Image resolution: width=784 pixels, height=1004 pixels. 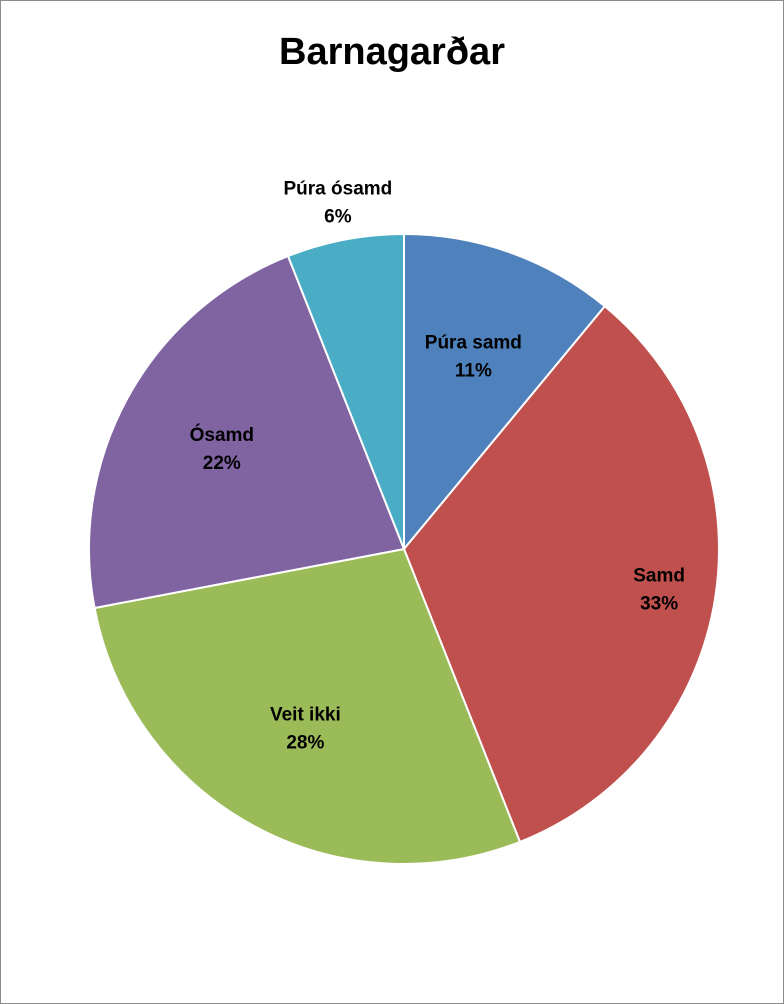 I want to click on slice-value-label: 11%, so click(x=473, y=370).